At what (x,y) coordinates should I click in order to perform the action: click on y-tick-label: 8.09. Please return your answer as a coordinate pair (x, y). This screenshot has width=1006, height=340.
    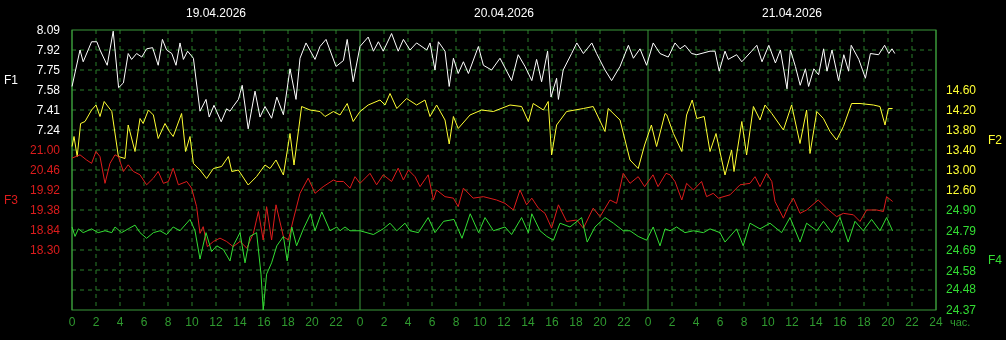
    Looking at the image, I should click on (48, 30).